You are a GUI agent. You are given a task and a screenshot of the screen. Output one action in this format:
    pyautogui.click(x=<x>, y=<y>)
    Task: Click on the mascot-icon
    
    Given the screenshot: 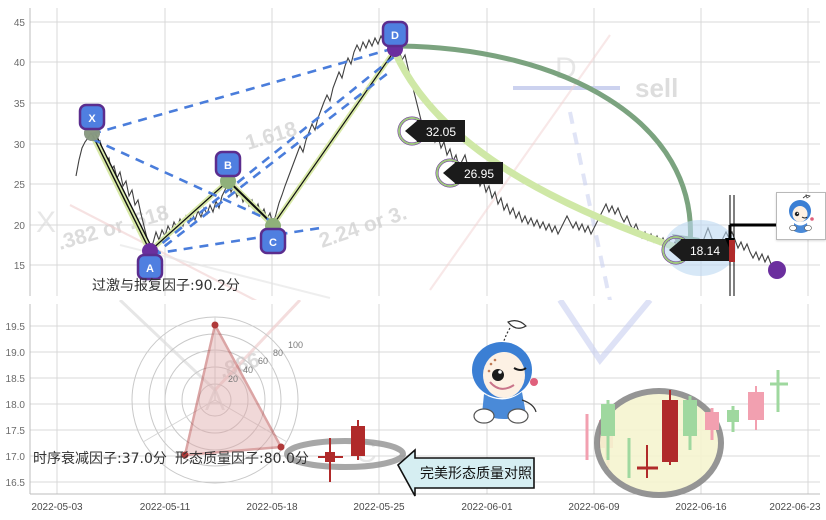 What is the action you would take?
    pyautogui.click(x=801, y=213)
    